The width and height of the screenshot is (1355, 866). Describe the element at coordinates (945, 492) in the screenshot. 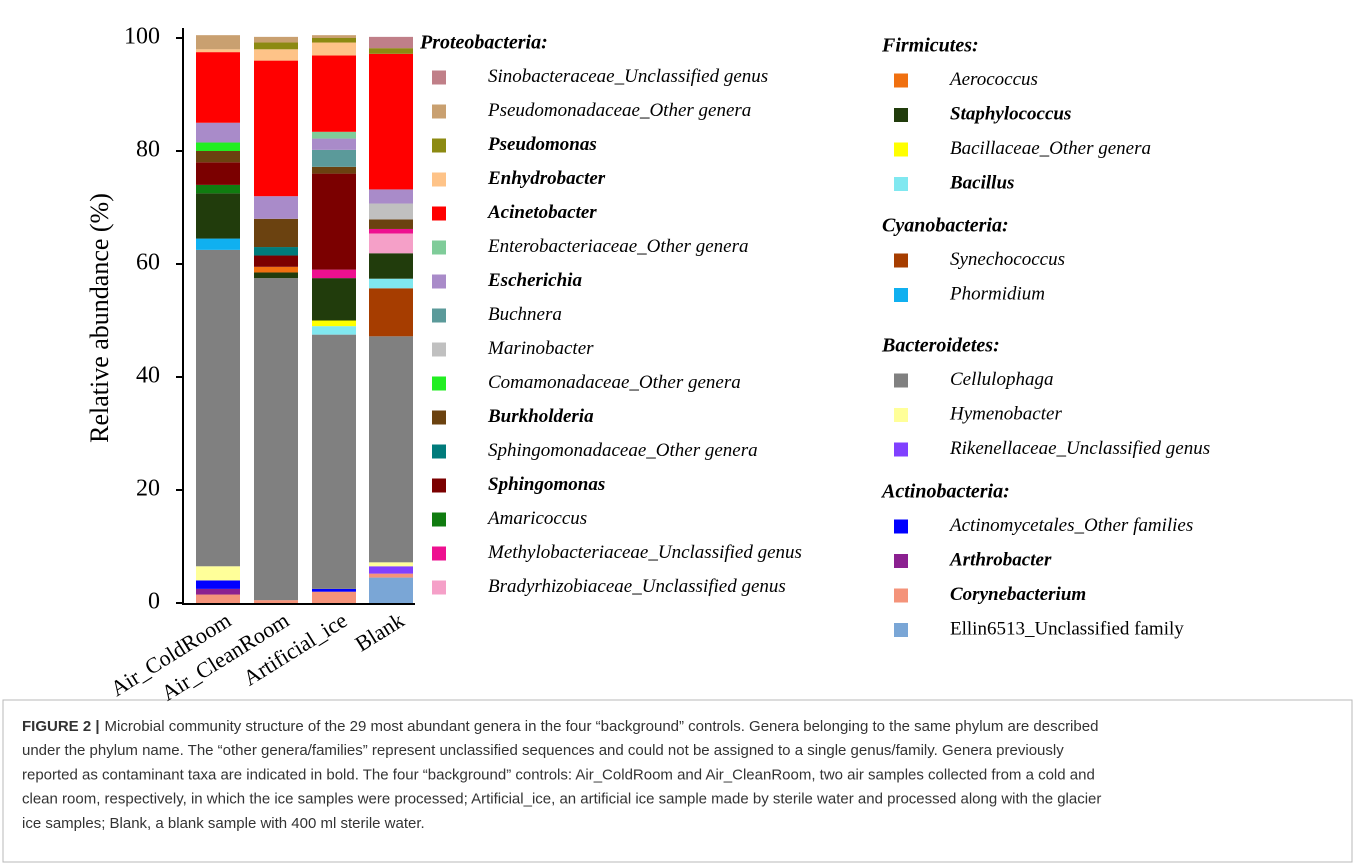

I see `legend-group-title: Actinobacteria:` at that location.